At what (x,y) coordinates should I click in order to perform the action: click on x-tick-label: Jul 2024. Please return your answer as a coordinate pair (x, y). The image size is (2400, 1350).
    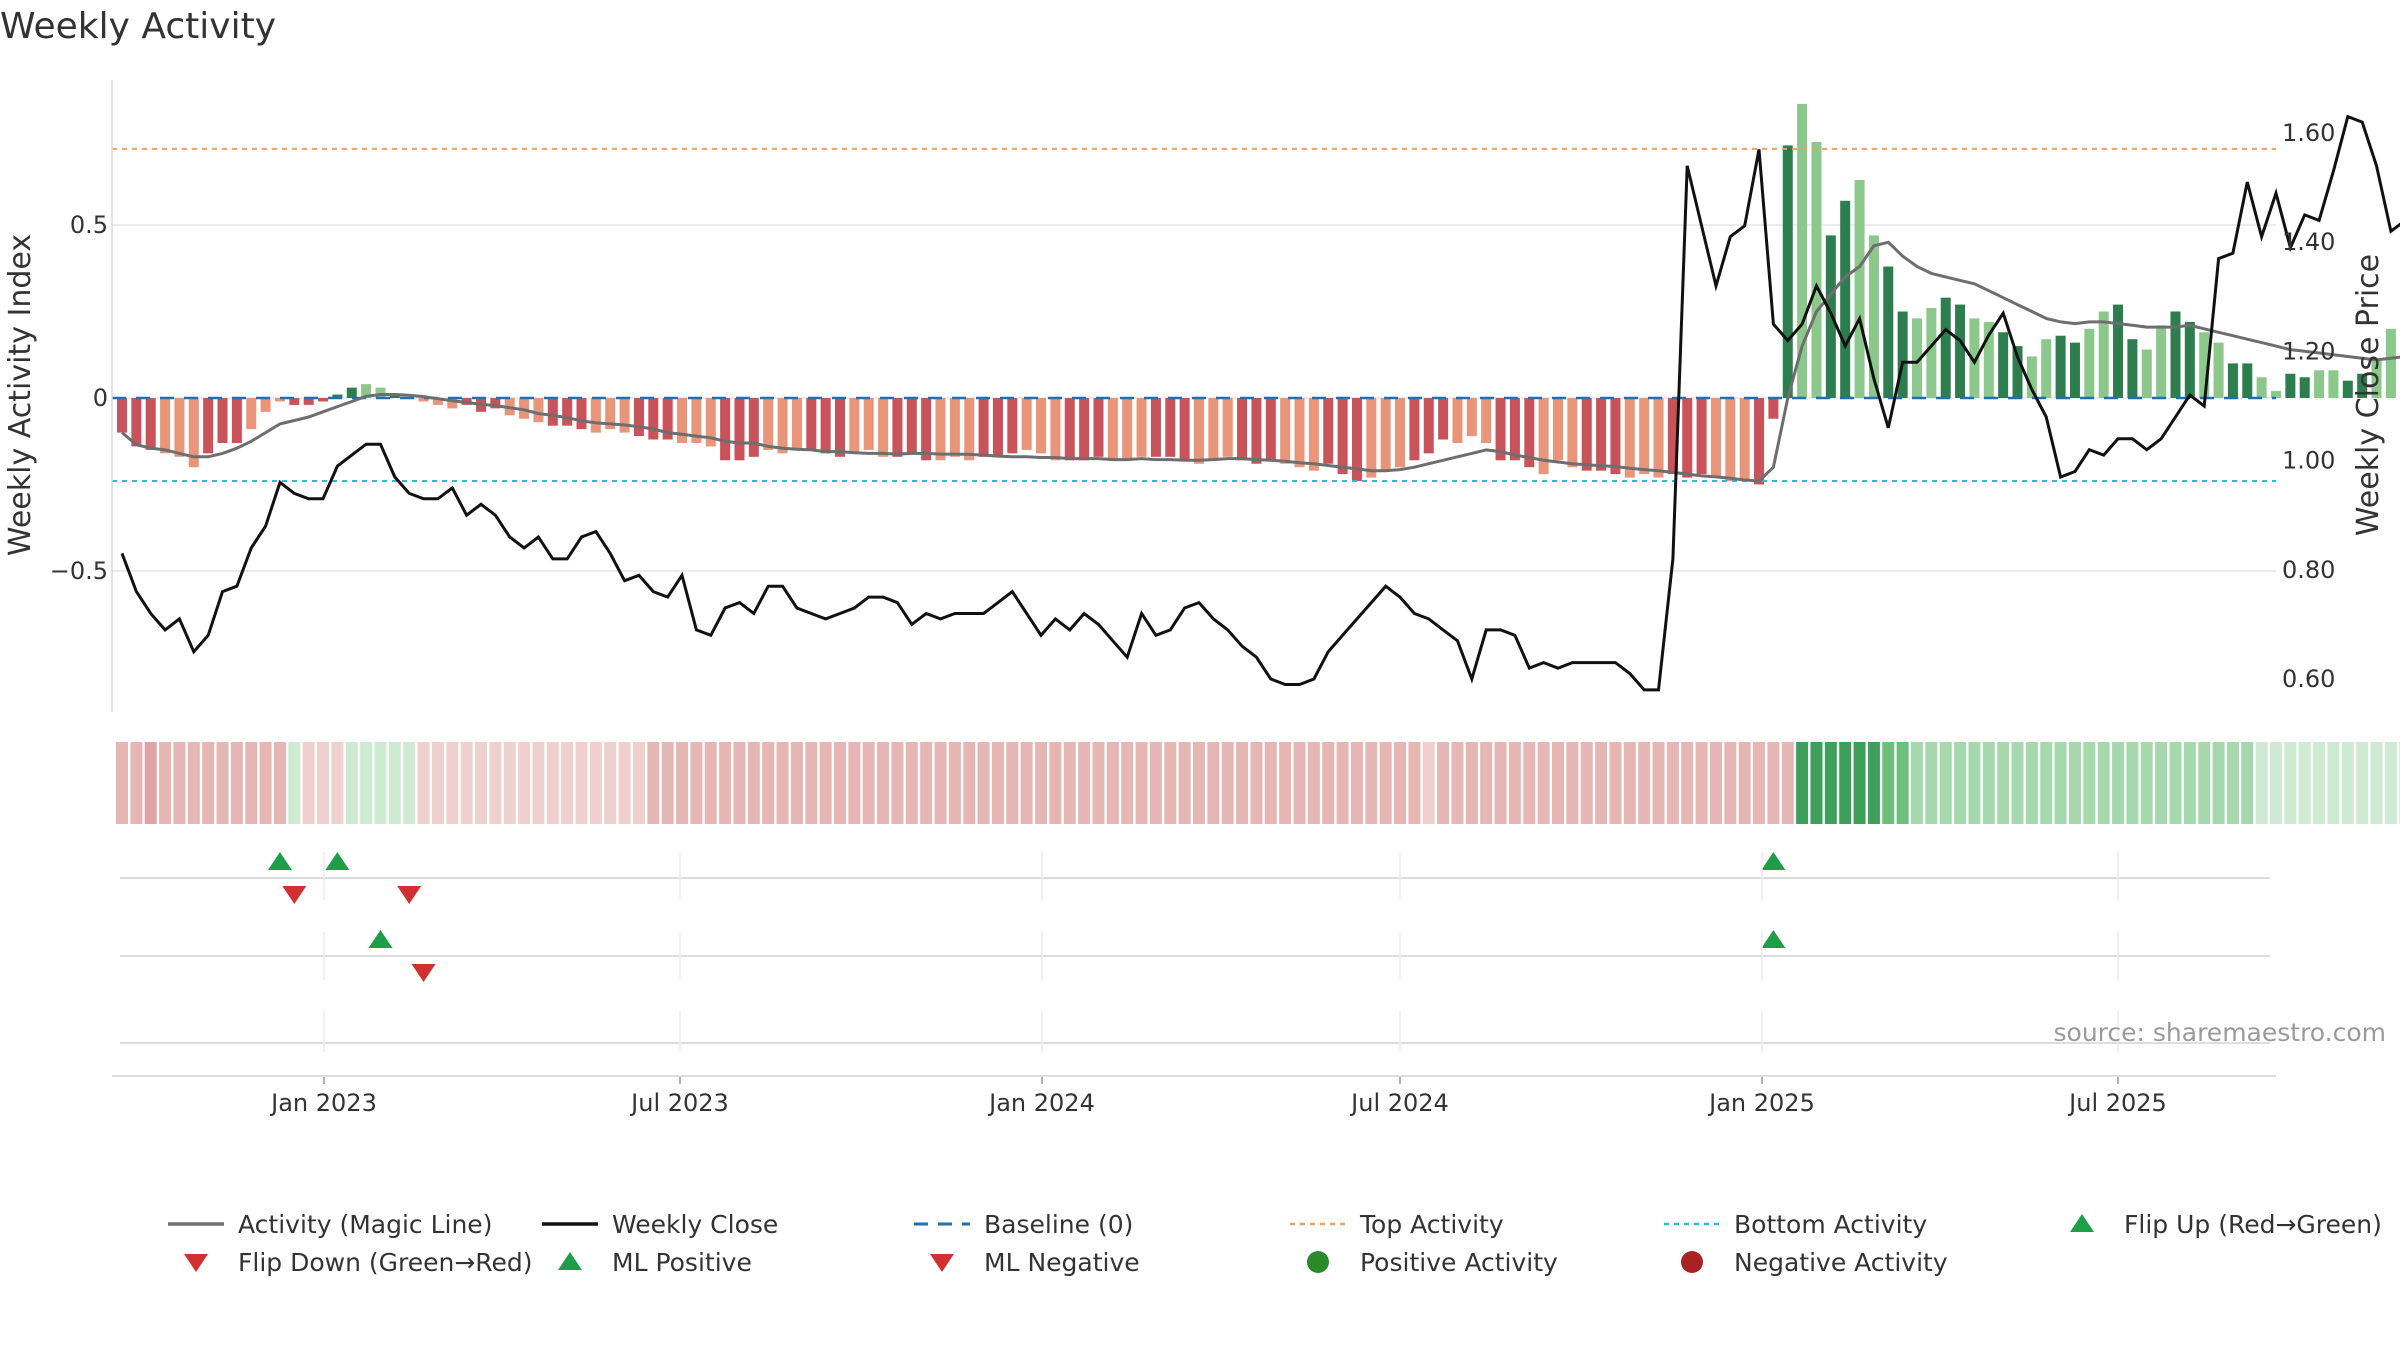
    Looking at the image, I should click on (1399, 1103).